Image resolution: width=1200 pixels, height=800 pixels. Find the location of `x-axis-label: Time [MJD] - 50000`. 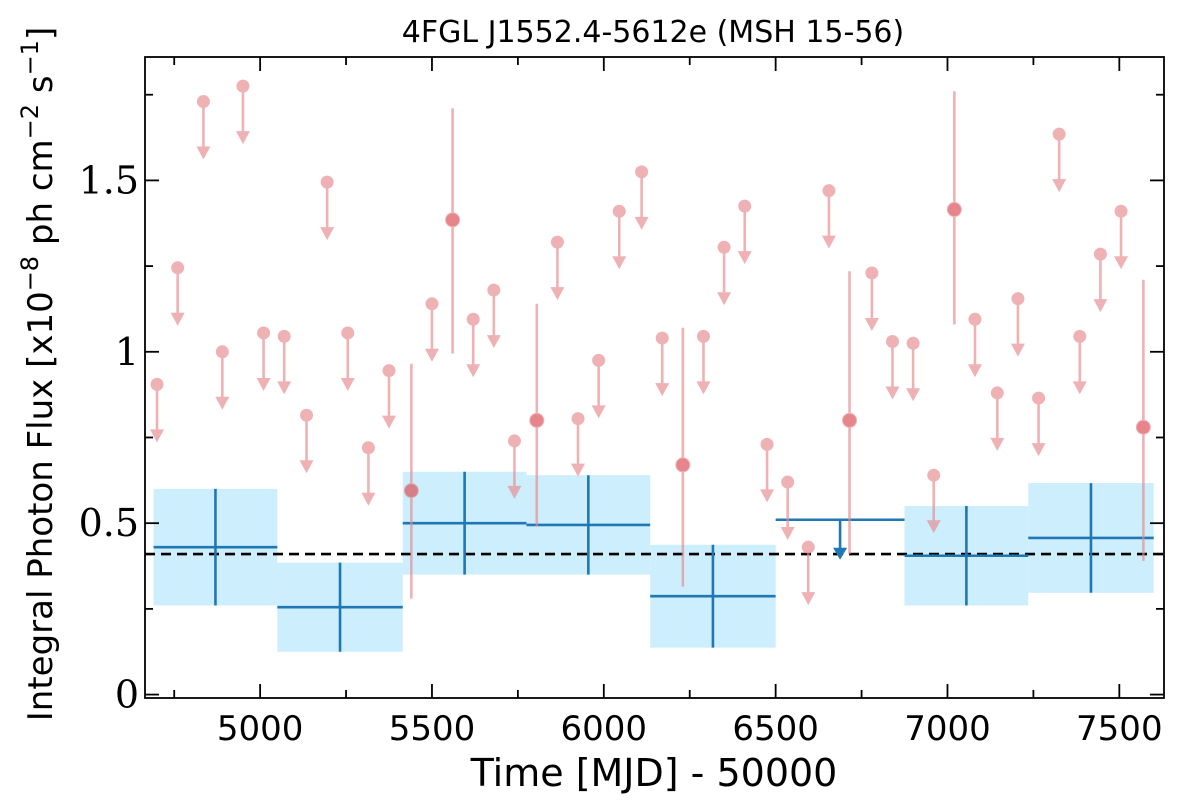

x-axis-label: Time [MJD] - 50000 is located at coordinates (654, 773).